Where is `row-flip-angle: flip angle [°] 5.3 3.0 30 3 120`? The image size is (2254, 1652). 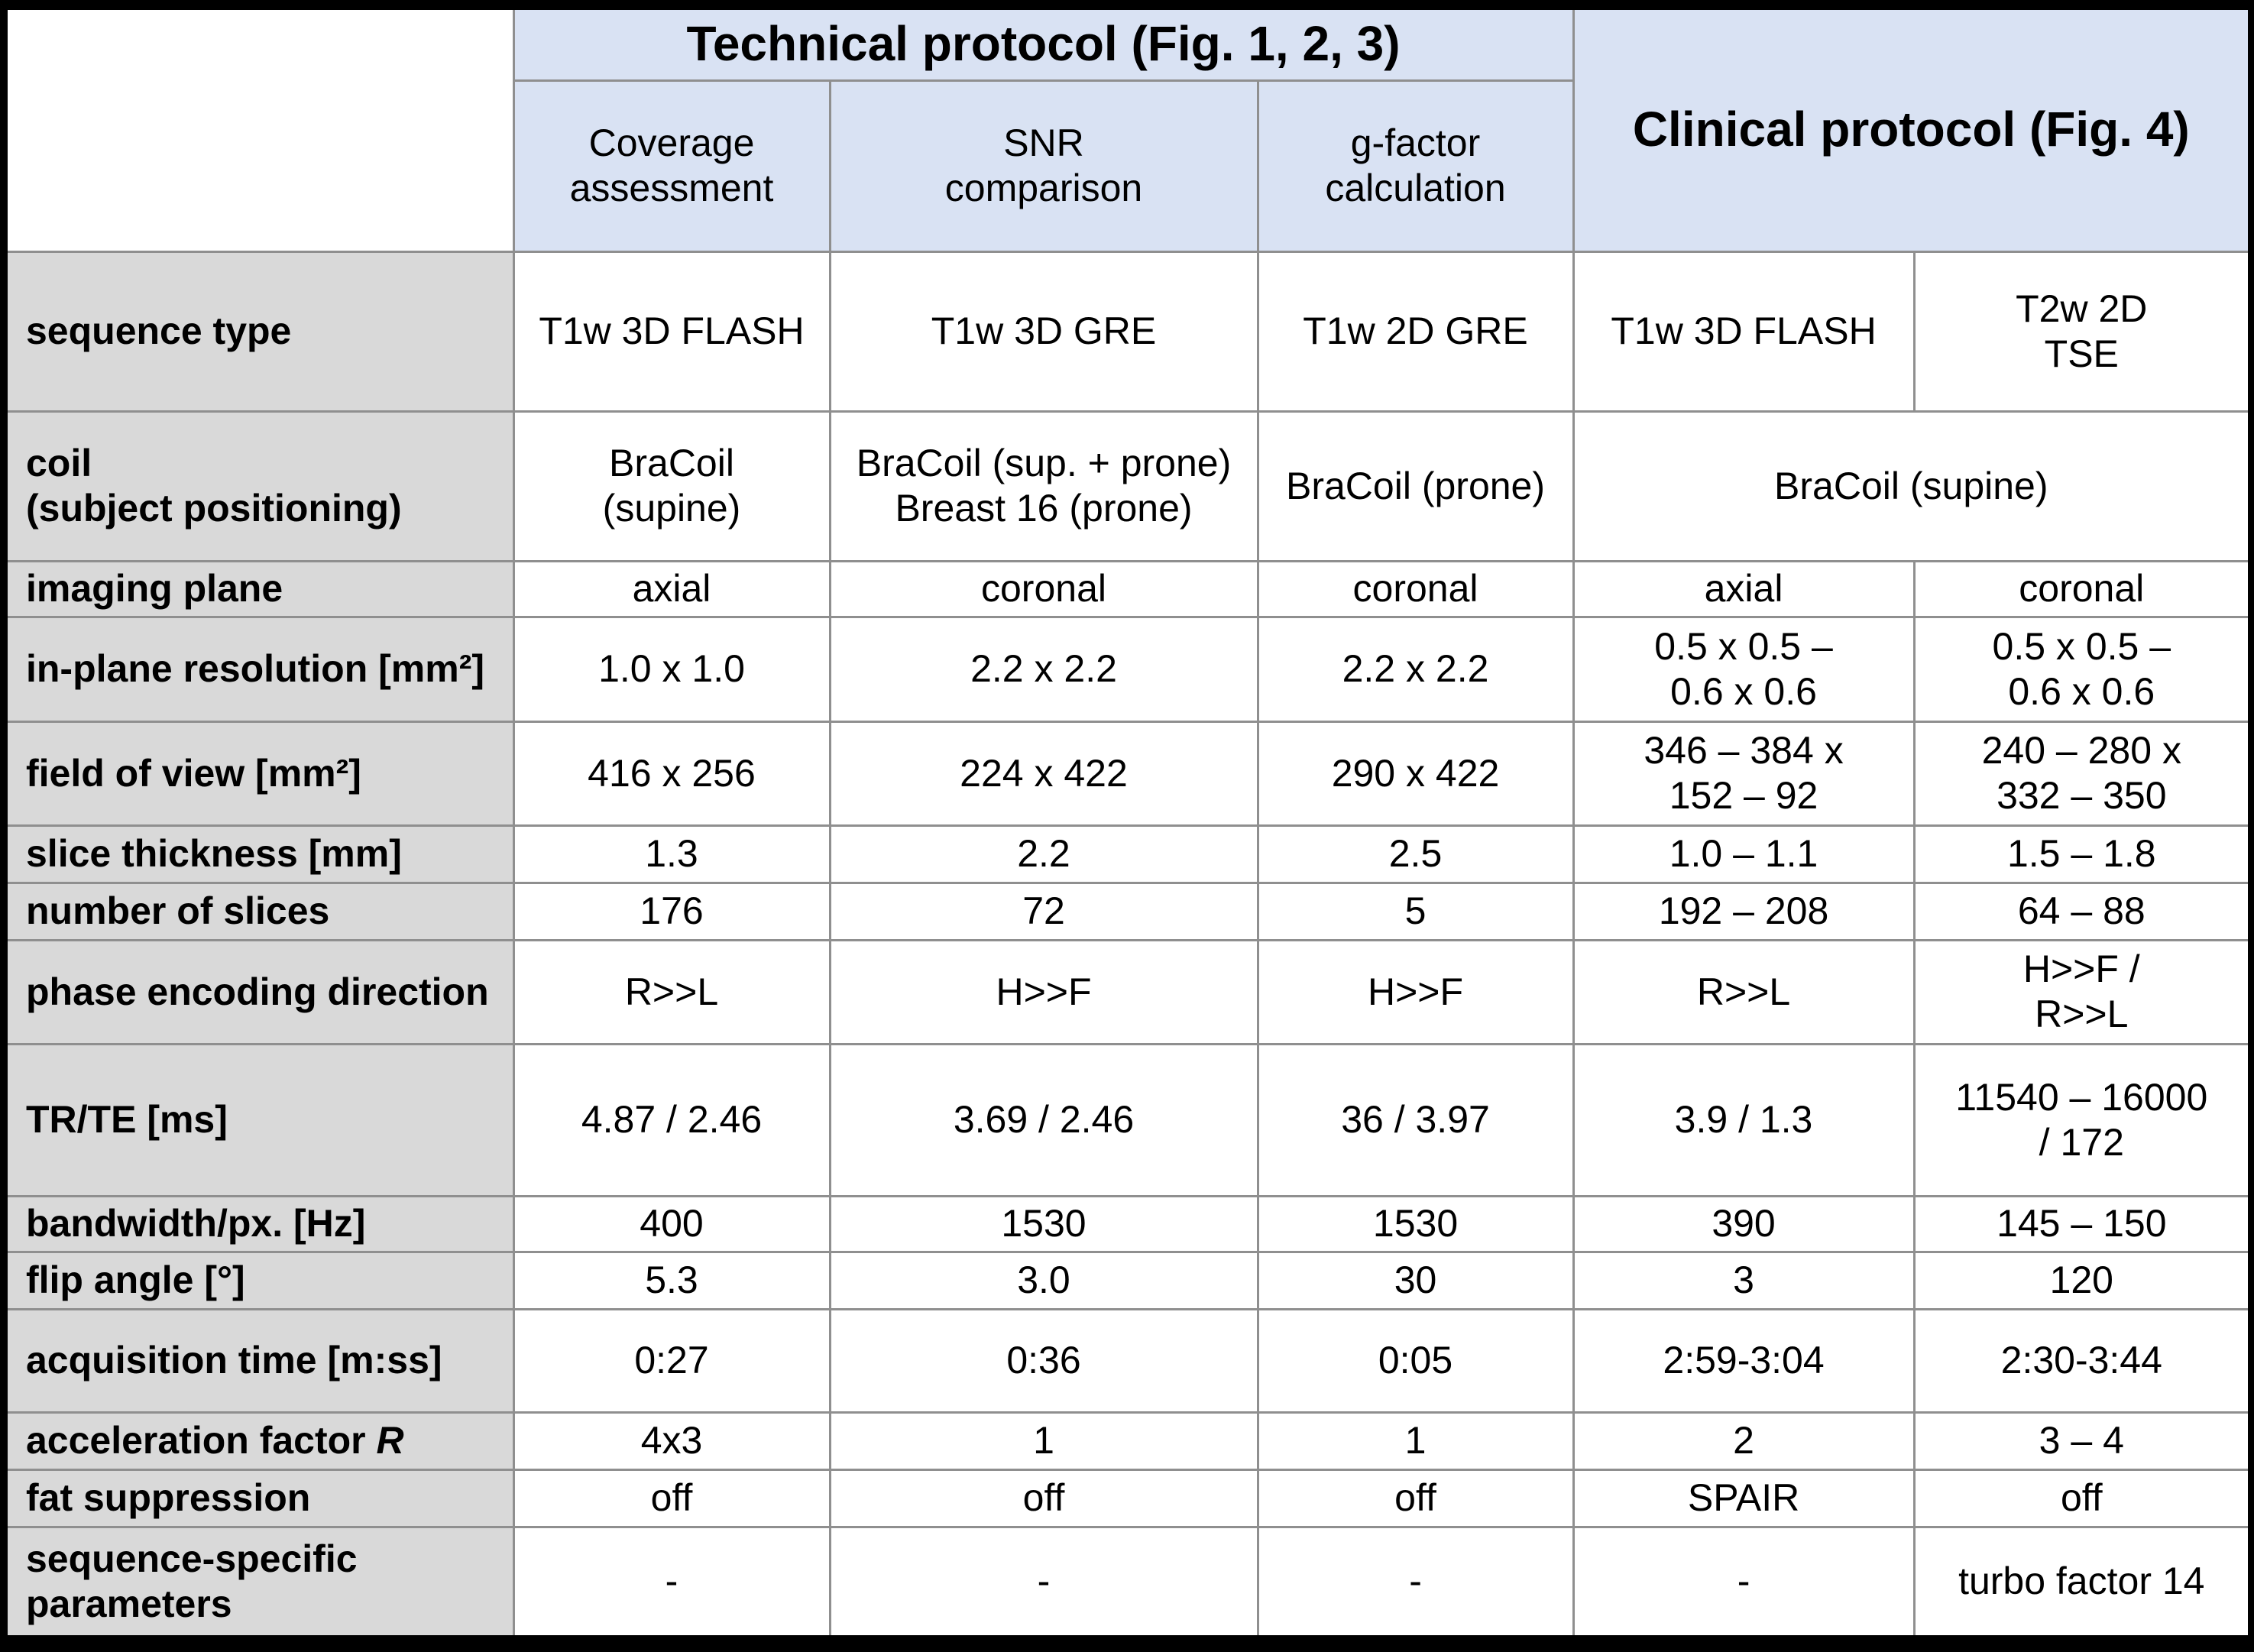
row-flip-angle: flip angle [°] 5.3 3.0 30 3 120 is located at coordinates (1127, 1280).